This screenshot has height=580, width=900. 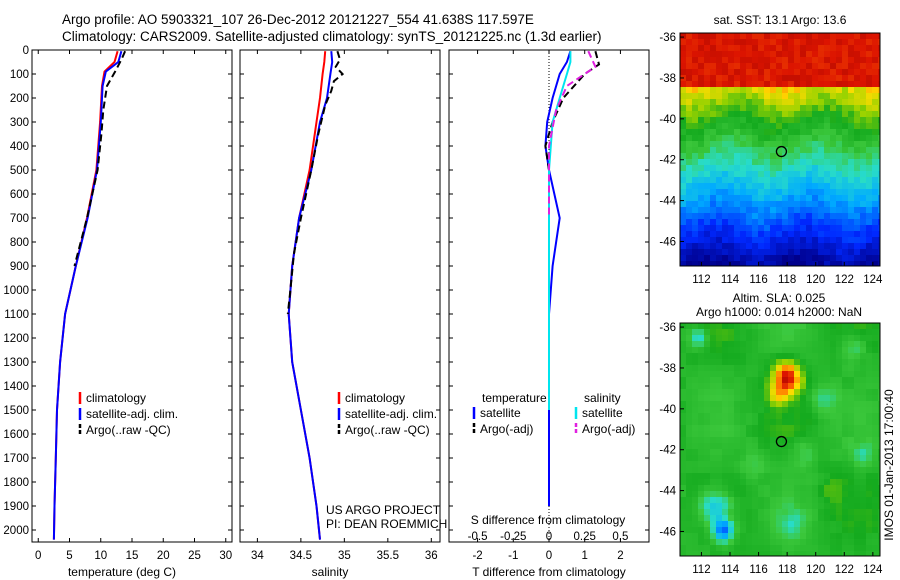 I want to click on series-line-satelliteadjclim, so click(x=87, y=295).